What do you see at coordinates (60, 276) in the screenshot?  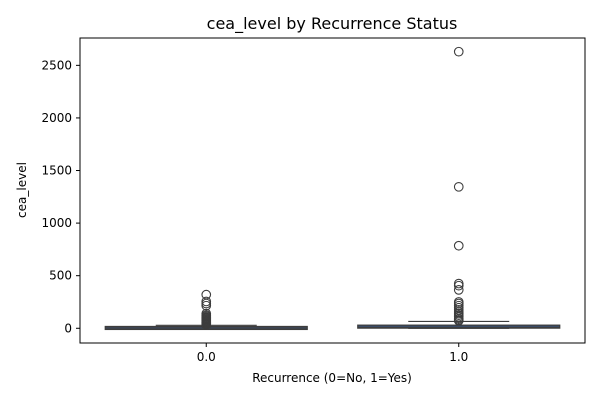 I see `y-tick-label: 500` at bounding box center [60, 276].